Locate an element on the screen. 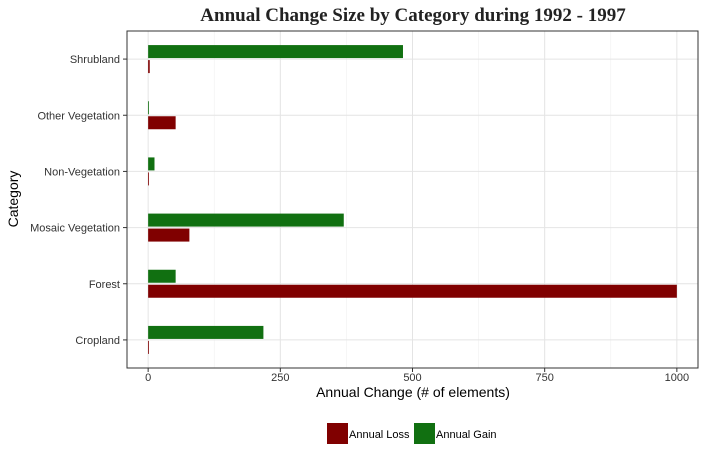  bar-annual-gain-cropland is located at coordinates (206, 332).